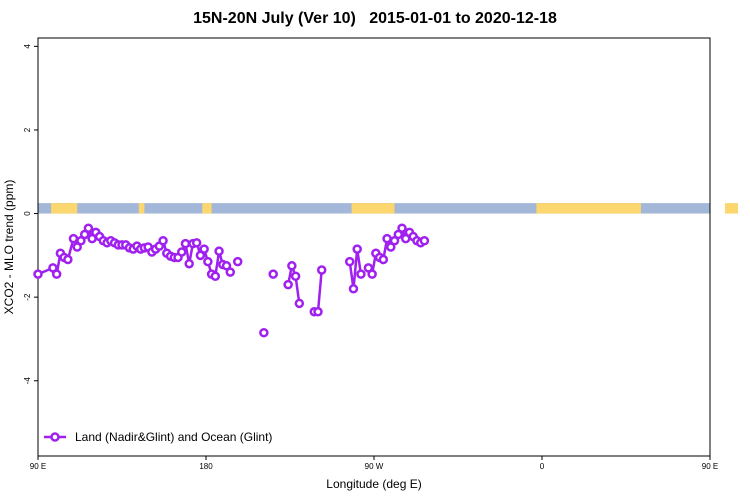 The height and width of the screenshot is (500, 750). I want to click on x-tick-label: 180, so click(206, 466).